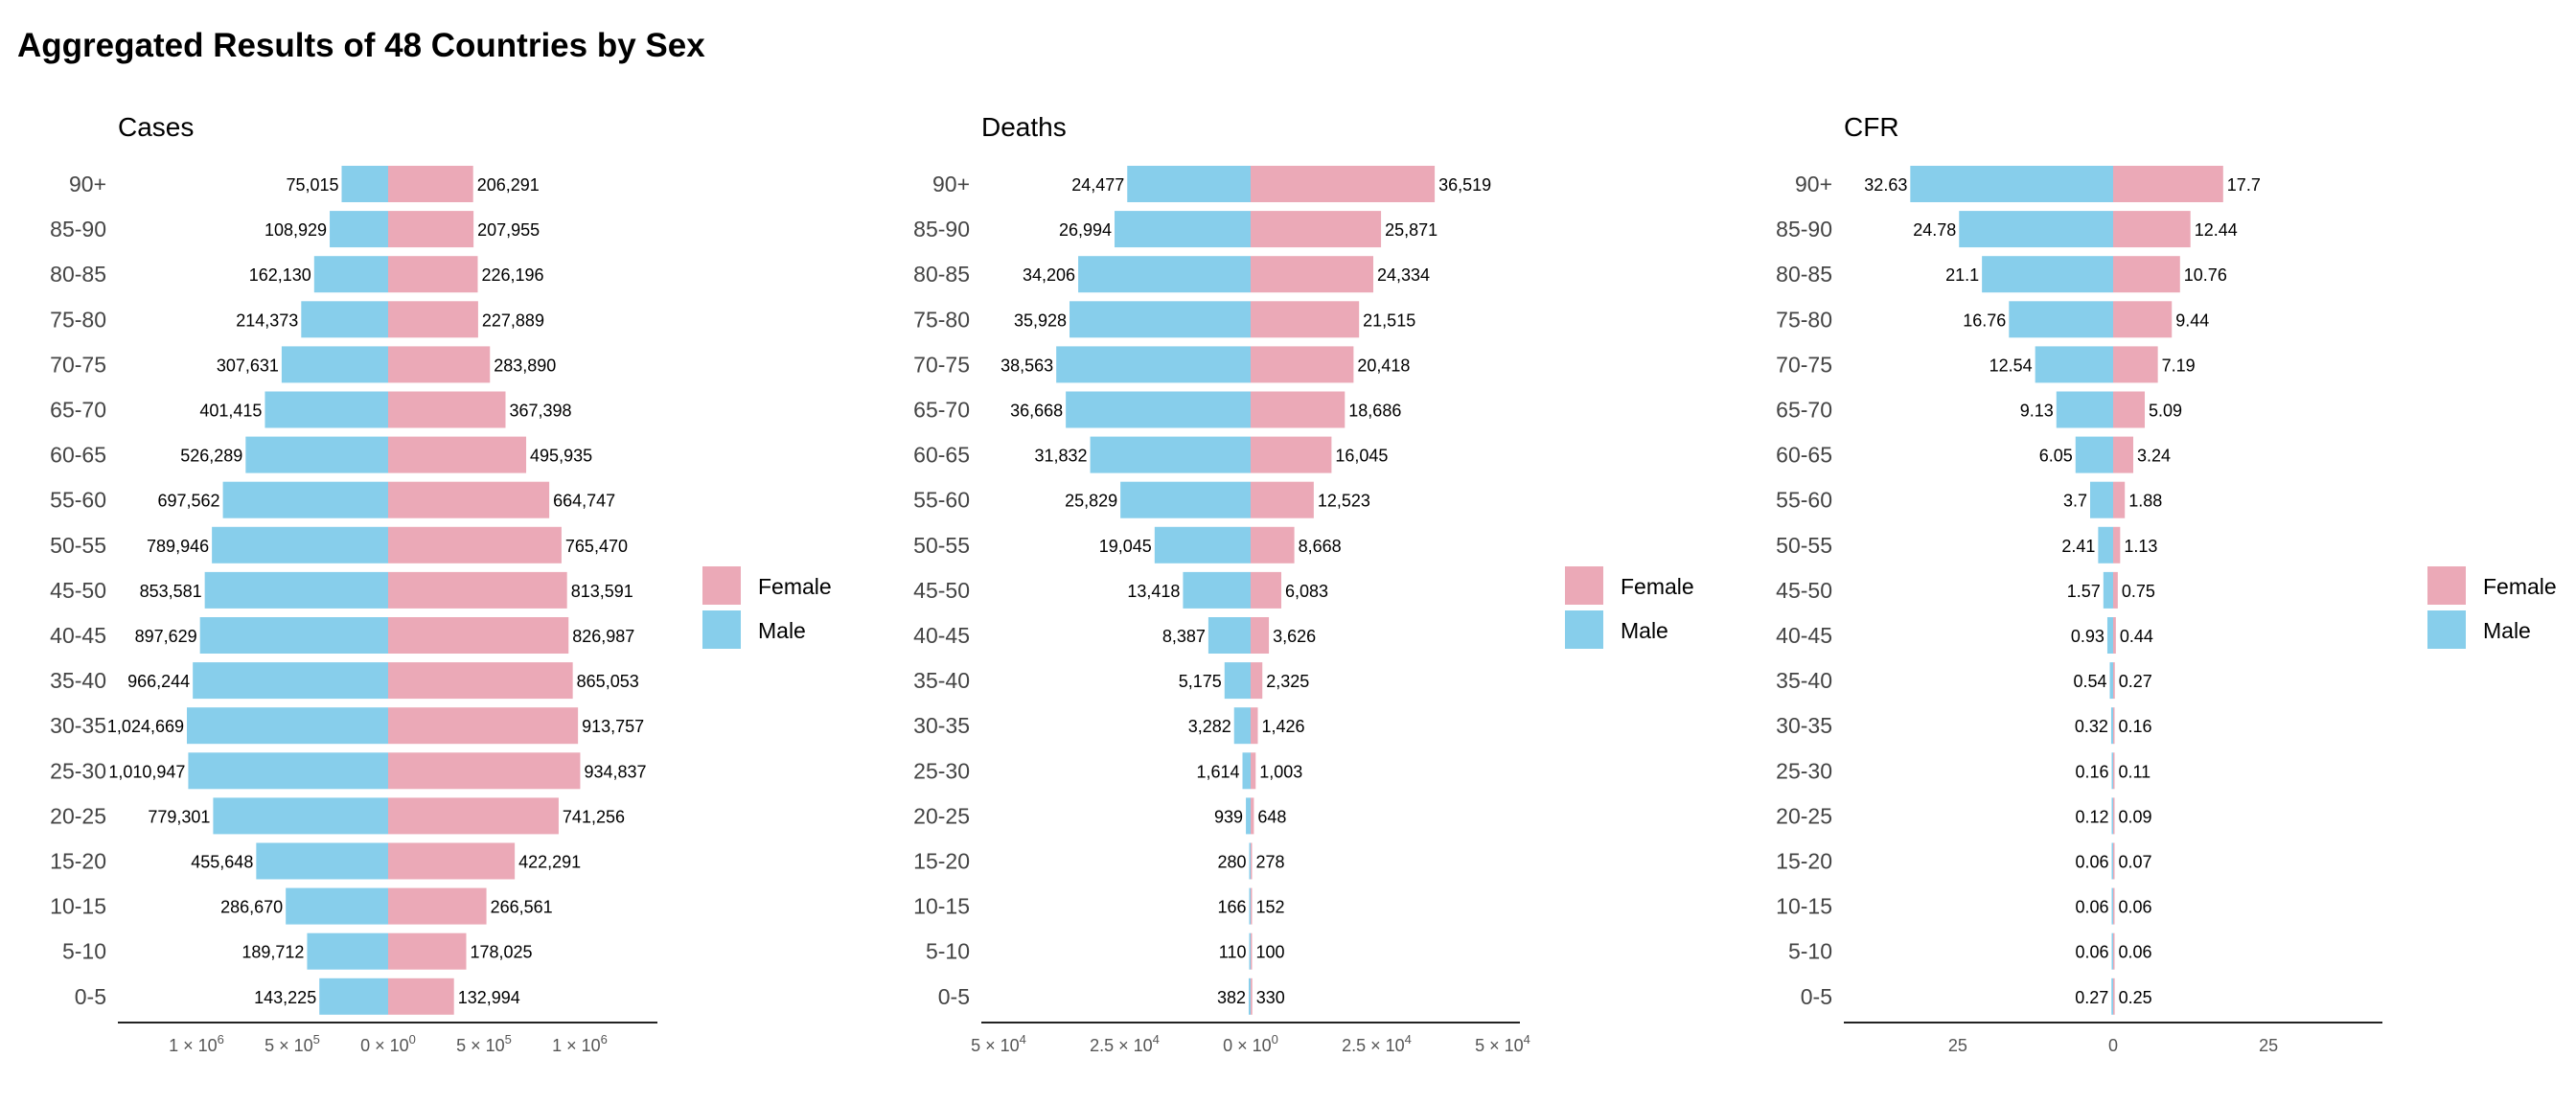 The width and height of the screenshot is (2576, 1104). What do you see at coordinates (941, 500) in the screenshot?
I see `deaths-age-label: 55-60` at bounding box center [941, 500].